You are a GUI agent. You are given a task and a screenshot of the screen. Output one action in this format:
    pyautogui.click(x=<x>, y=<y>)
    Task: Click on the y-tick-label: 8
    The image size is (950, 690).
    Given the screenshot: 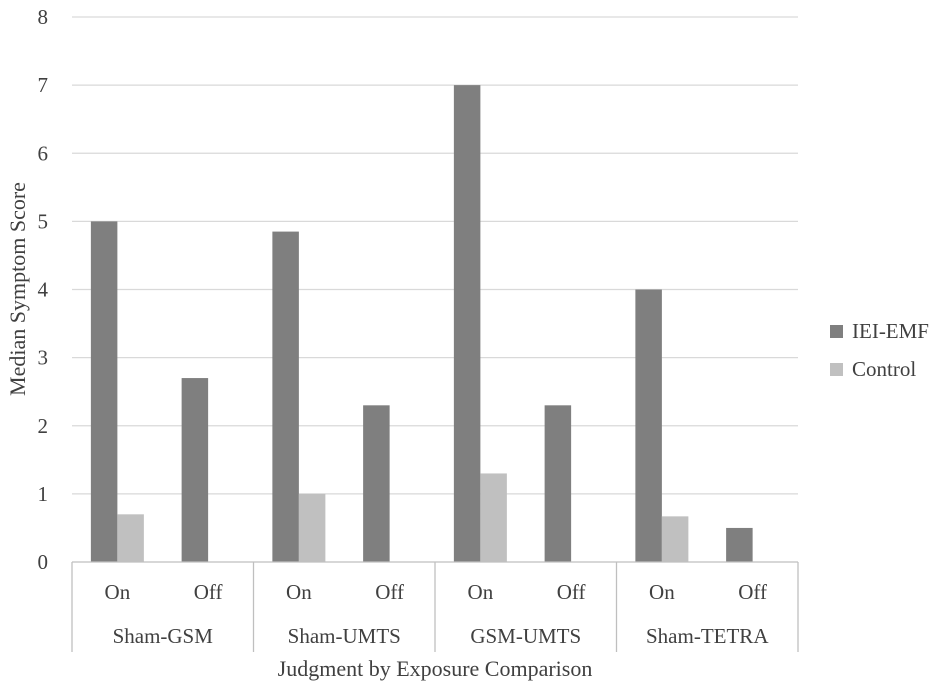 What is the action you would take?
    pyautogui.click(x=43, y=17)
    